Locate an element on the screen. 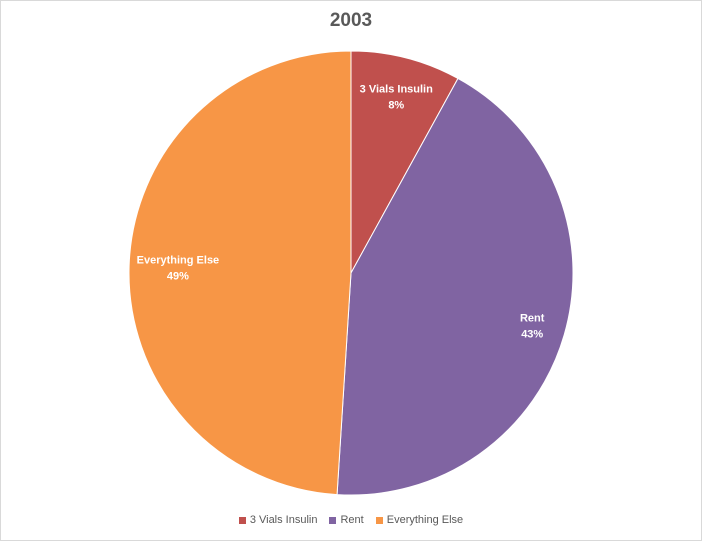 Image resolution: width=702 pixels, height=541 pixels. legend-item: Everything Else is located at coordinates (419, 520).